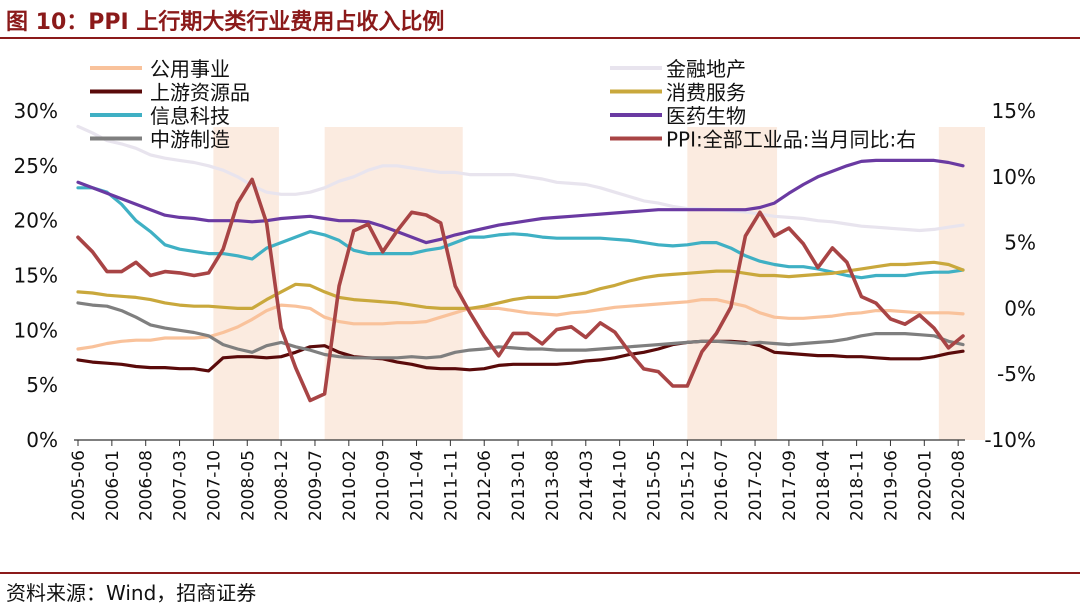  I want to click on chart-title: 图 10：PPI 上行期大类行业费用占收入比例, so click(225, 22).